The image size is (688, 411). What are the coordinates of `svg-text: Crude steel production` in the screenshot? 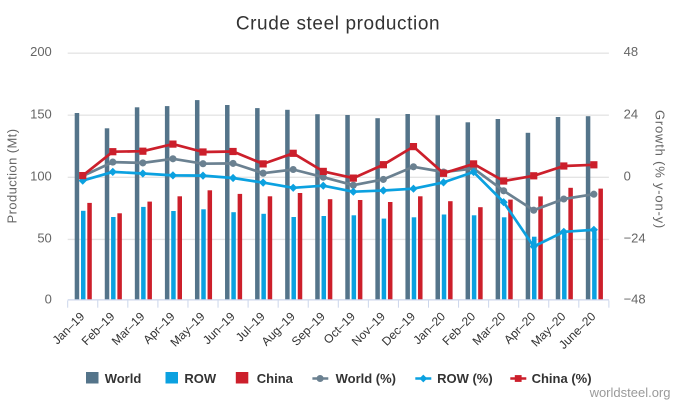 It's located at (338, 23).